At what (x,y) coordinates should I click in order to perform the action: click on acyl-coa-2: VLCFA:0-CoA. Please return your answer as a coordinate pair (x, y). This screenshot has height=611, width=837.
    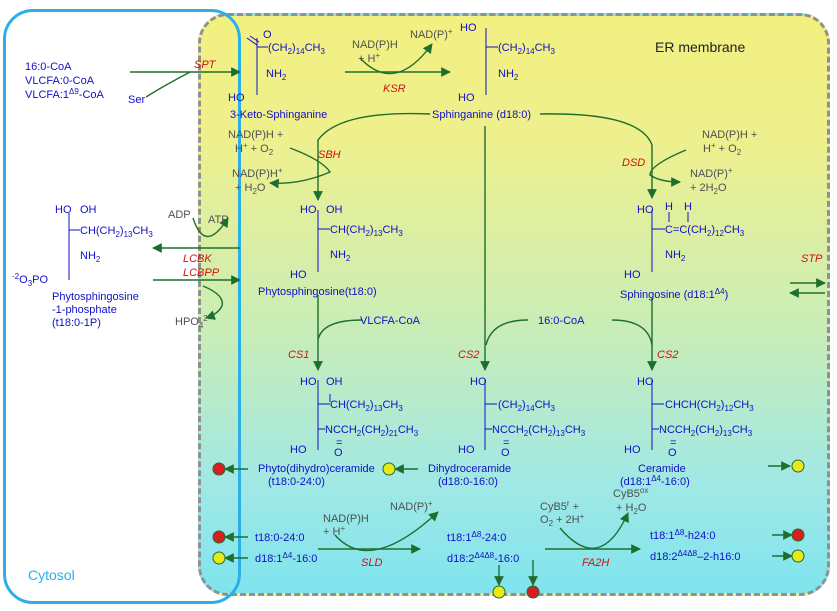
    Looking at the image, I should click on (60, 81).